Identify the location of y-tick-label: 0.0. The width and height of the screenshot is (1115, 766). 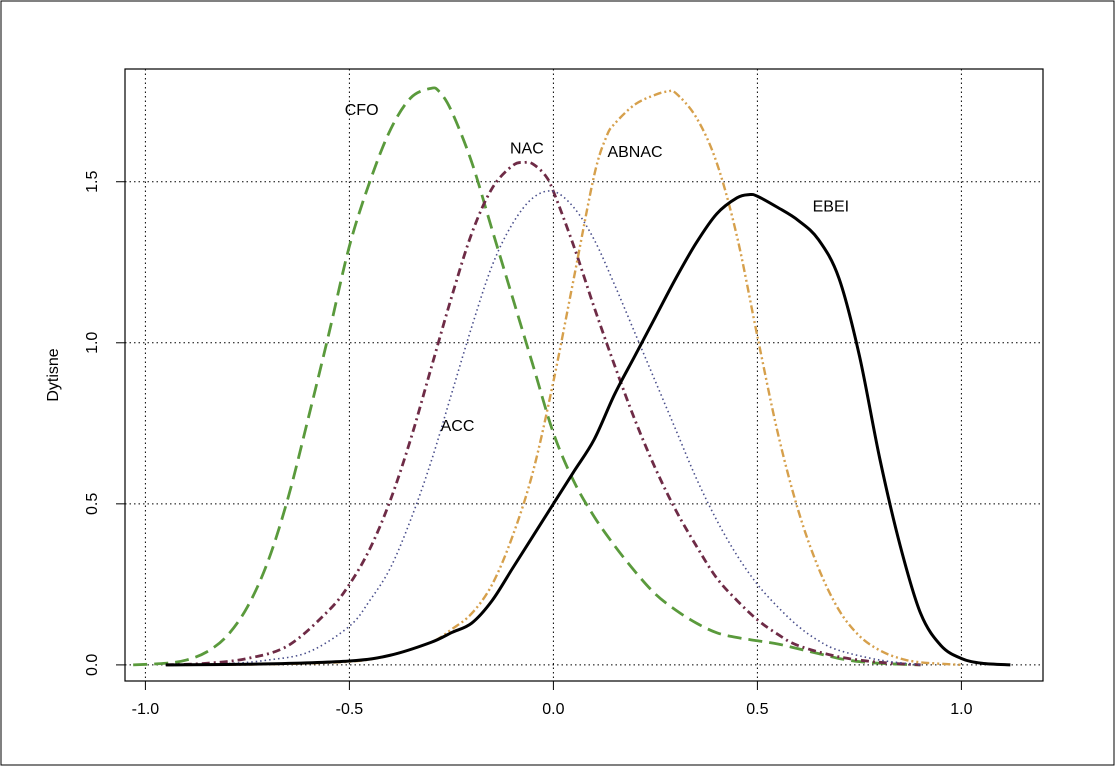
(92, 665).